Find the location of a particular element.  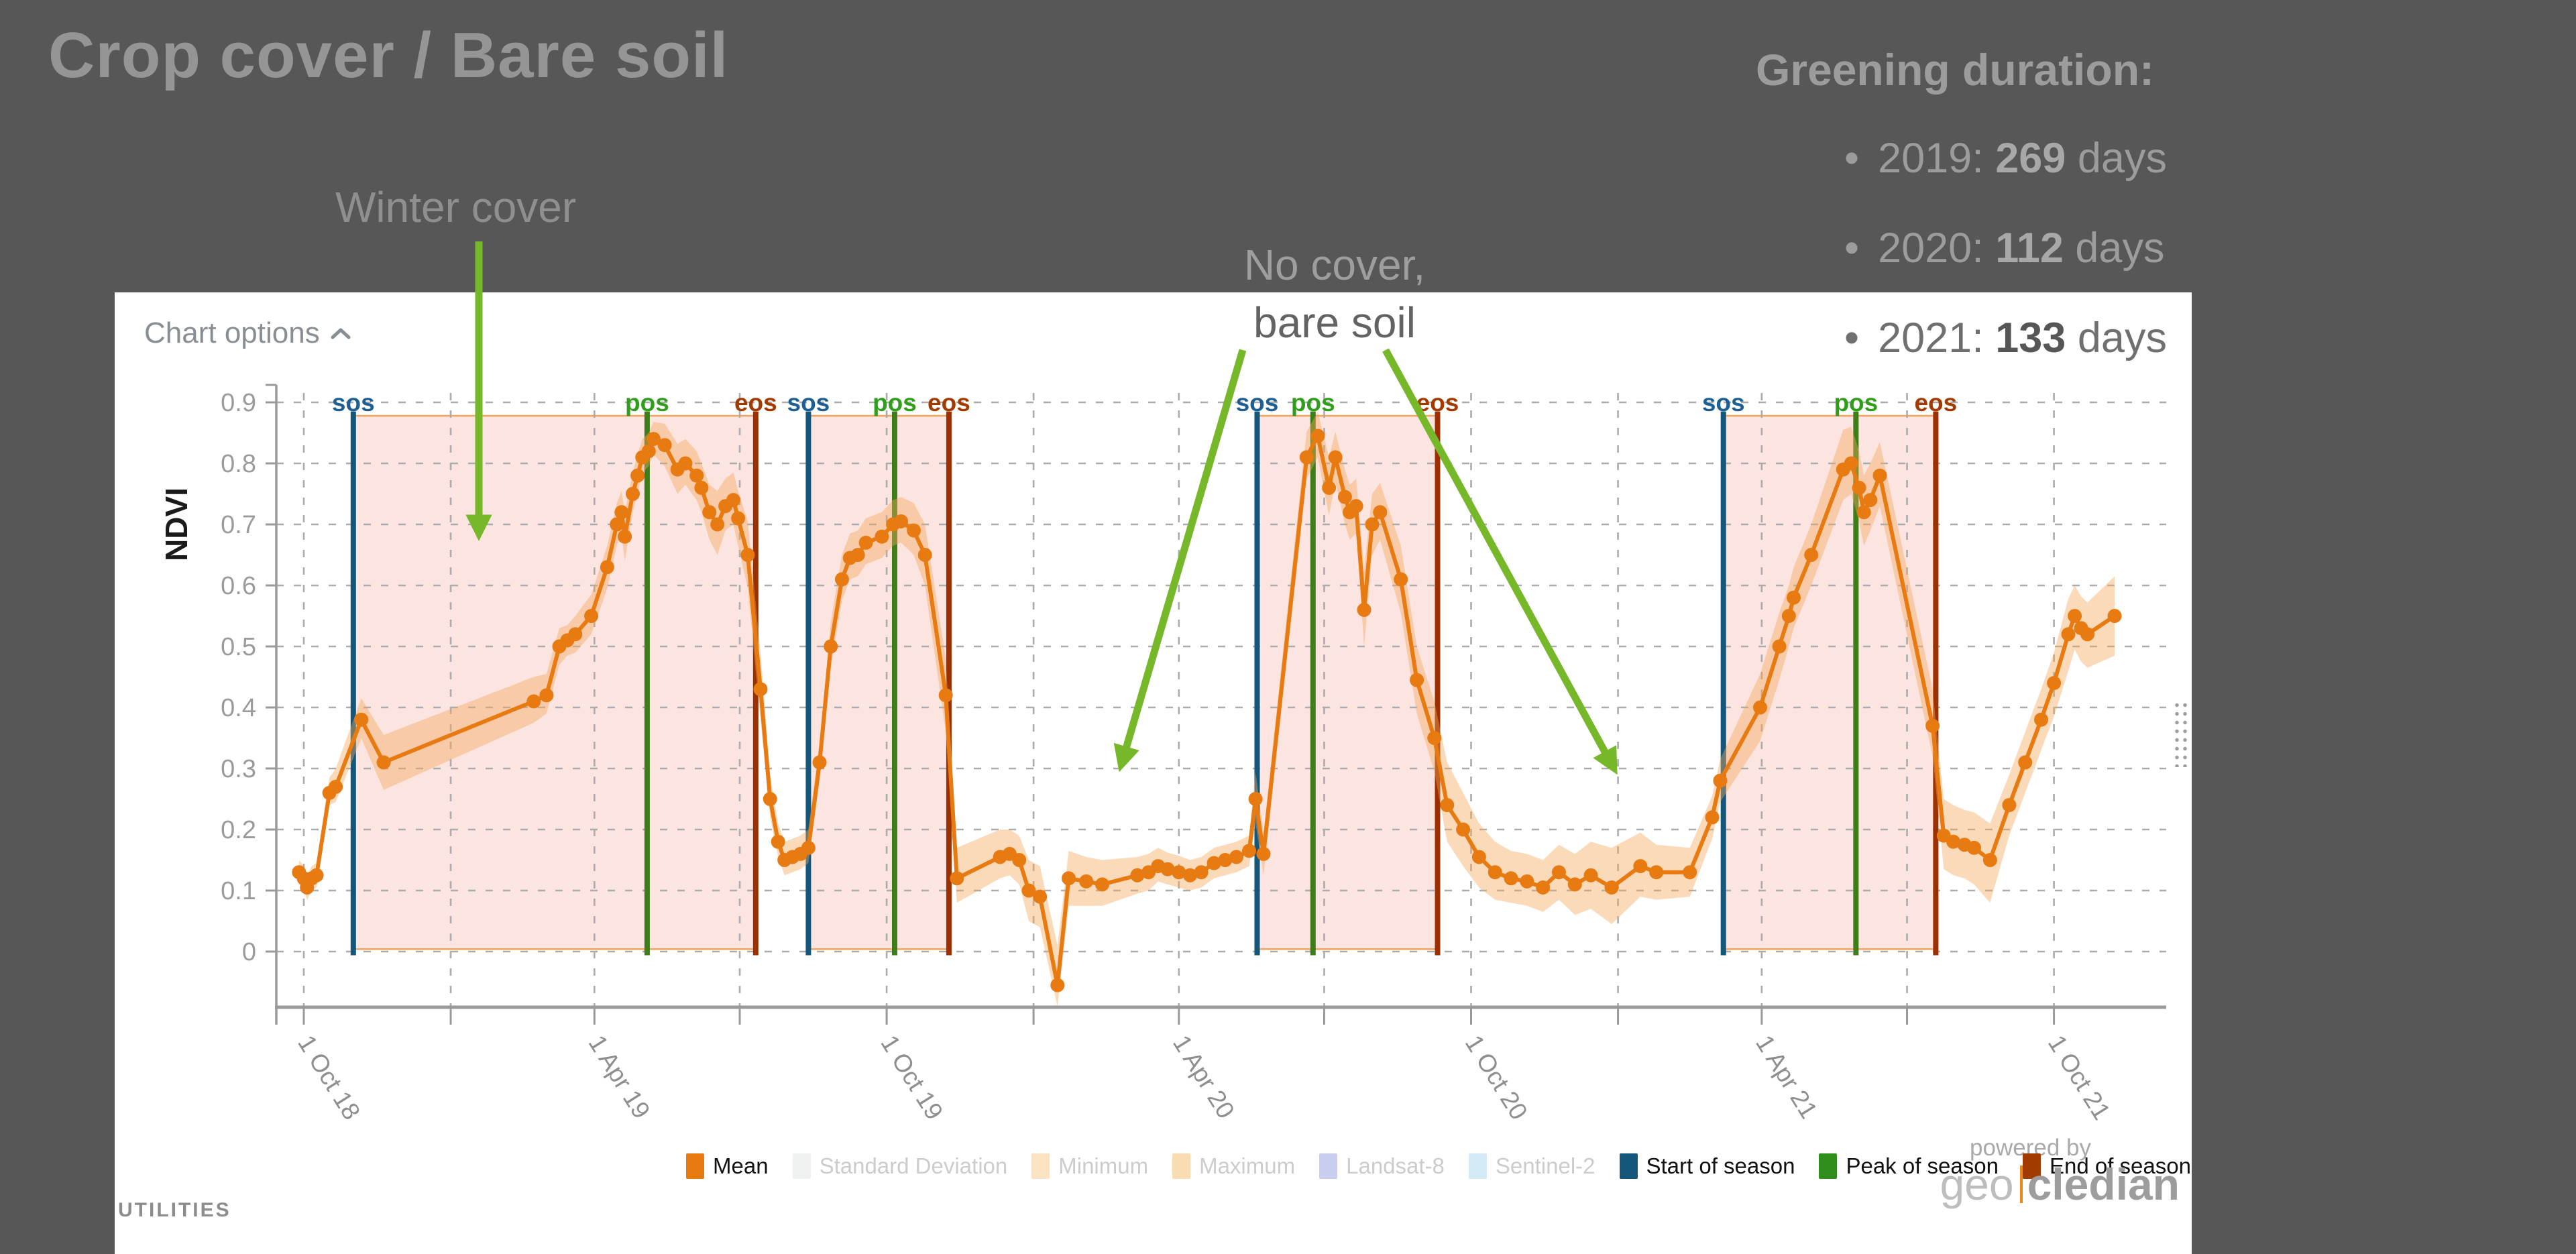

legend-label: End of season is located at coordinates (2120, 1165).